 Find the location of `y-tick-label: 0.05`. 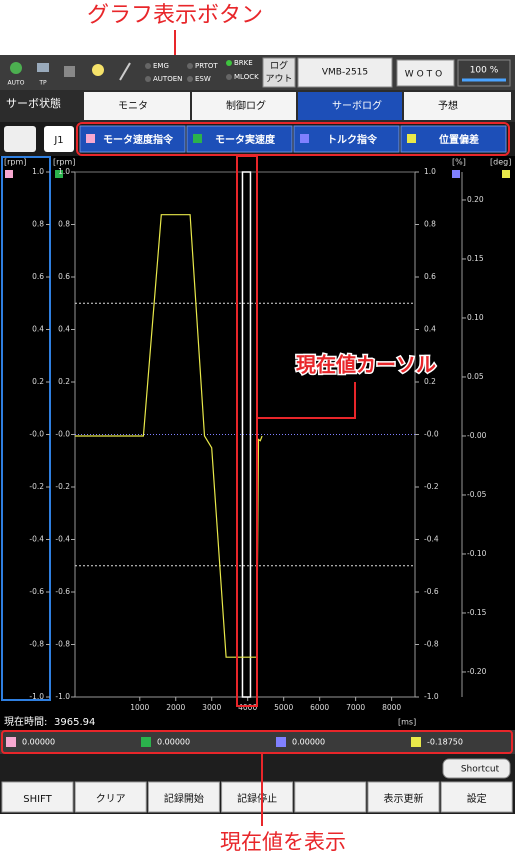

y-tick-label: 0.05 is located at coordinates (475, 376).